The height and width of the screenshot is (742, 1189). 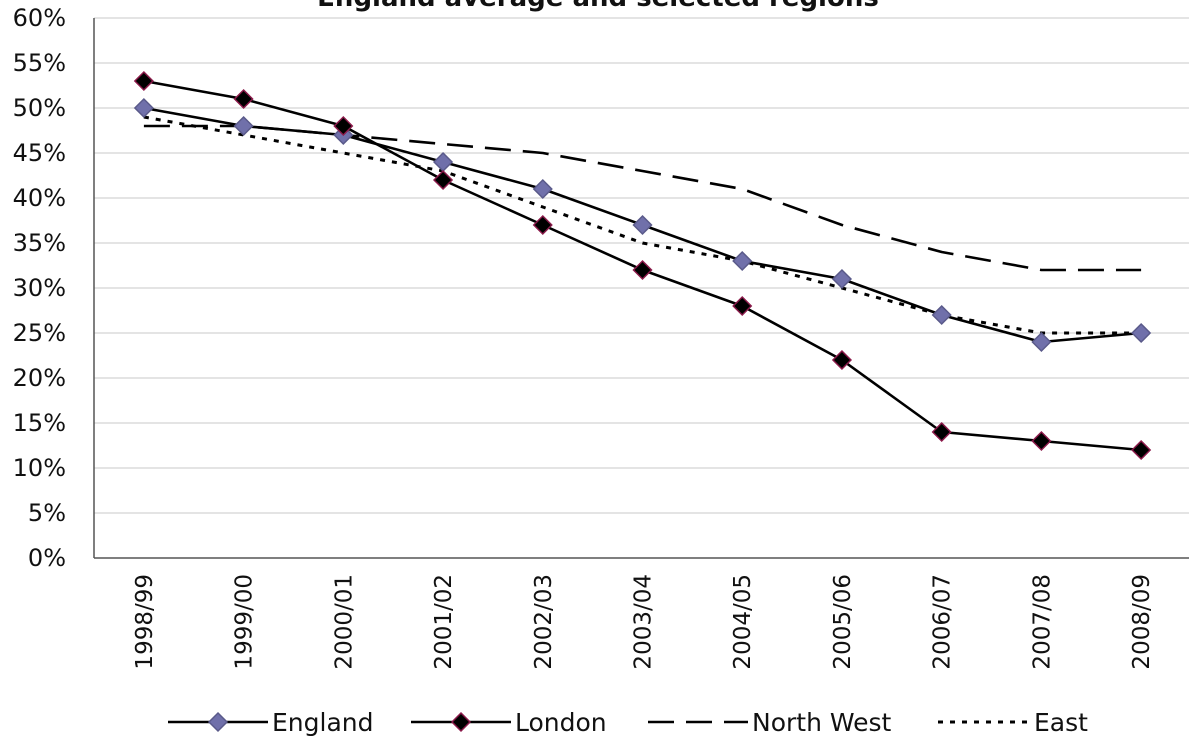 I want to click on legend-marker-england, so click(x=218, y=722).